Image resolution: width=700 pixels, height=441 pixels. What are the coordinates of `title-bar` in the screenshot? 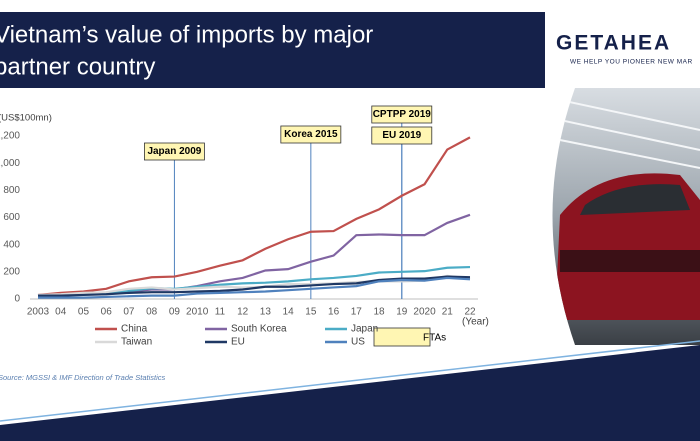 It's located at (272, 50).